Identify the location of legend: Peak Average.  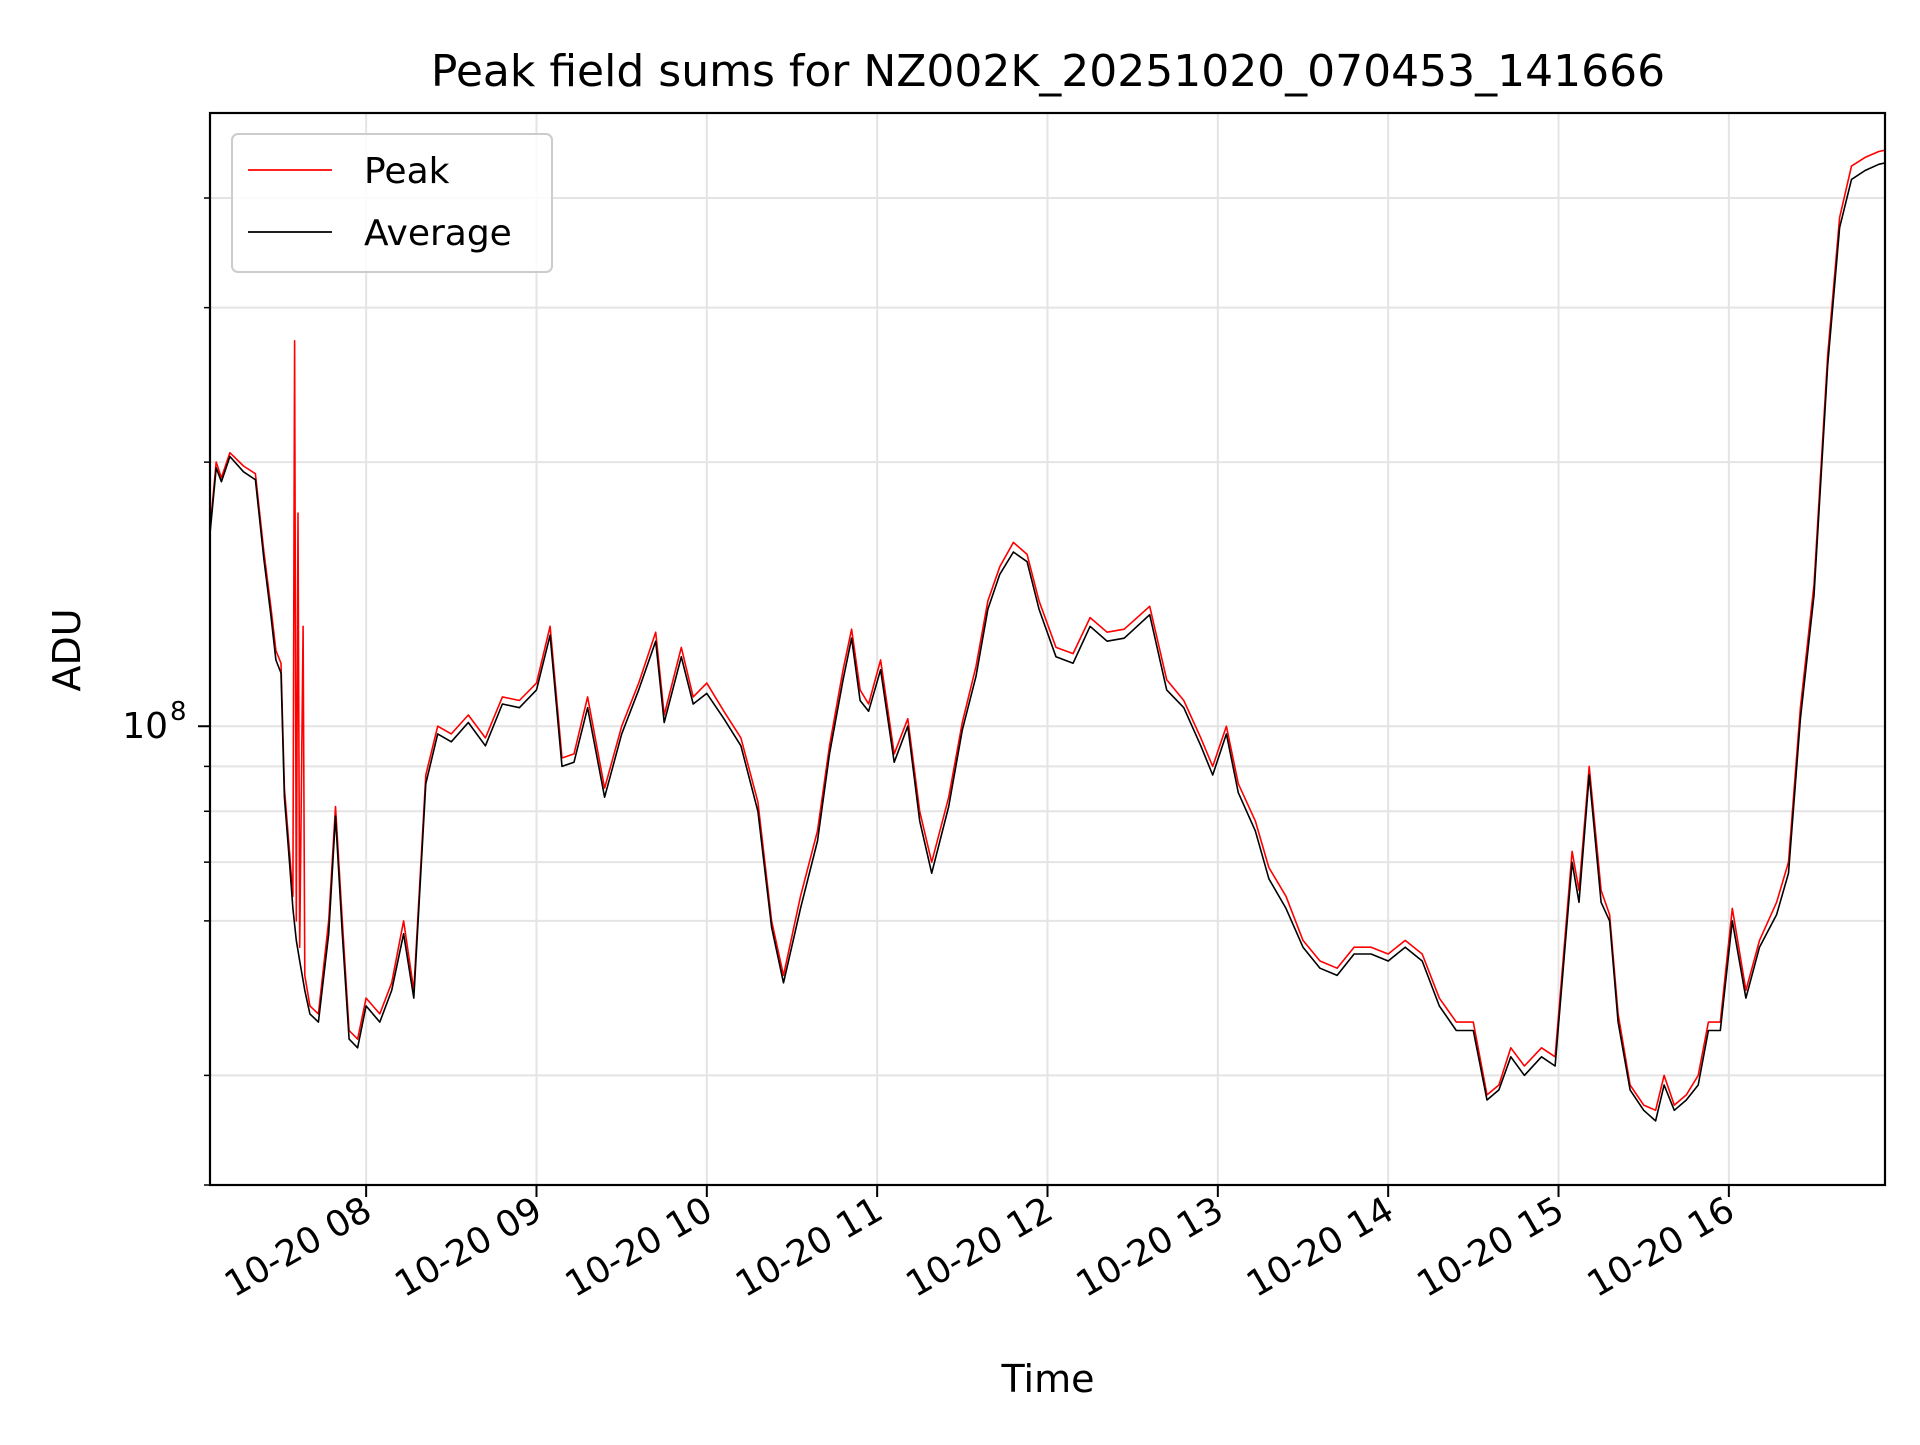
(392, 203).